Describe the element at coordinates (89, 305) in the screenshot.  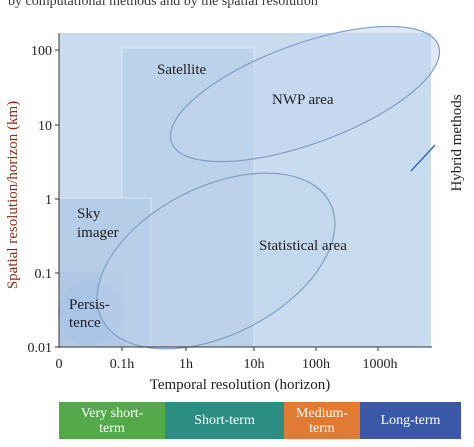
I see `persistence-label-line1: Persis-` at that location.